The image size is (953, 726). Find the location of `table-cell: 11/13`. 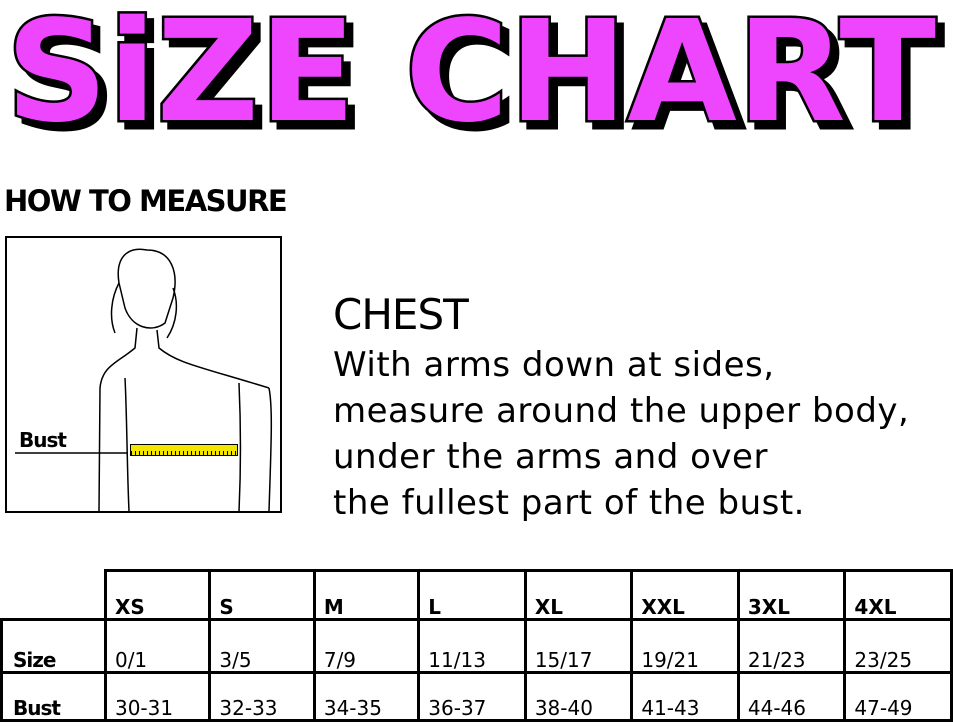

table-cell: 11/13 is located at coordinates (472, 646).